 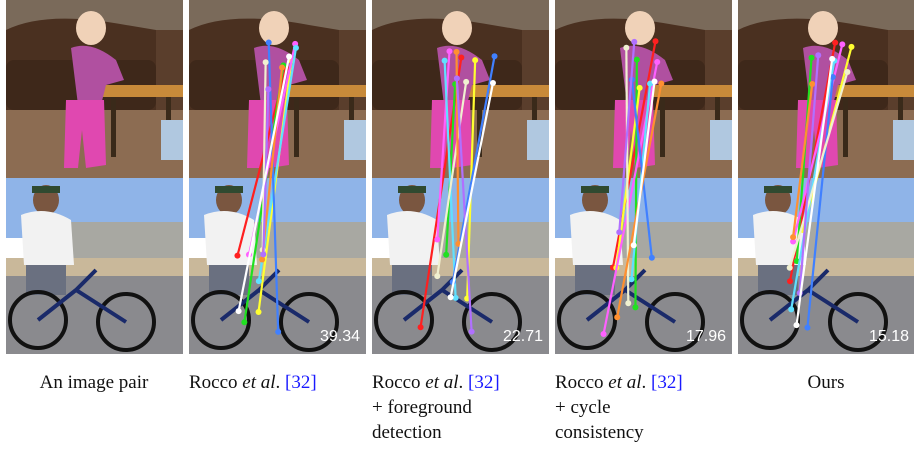 What do you see at coordinates (94, 382) in the screenshot?
I see `caption: An image pair` at bounding box center [94, 382].